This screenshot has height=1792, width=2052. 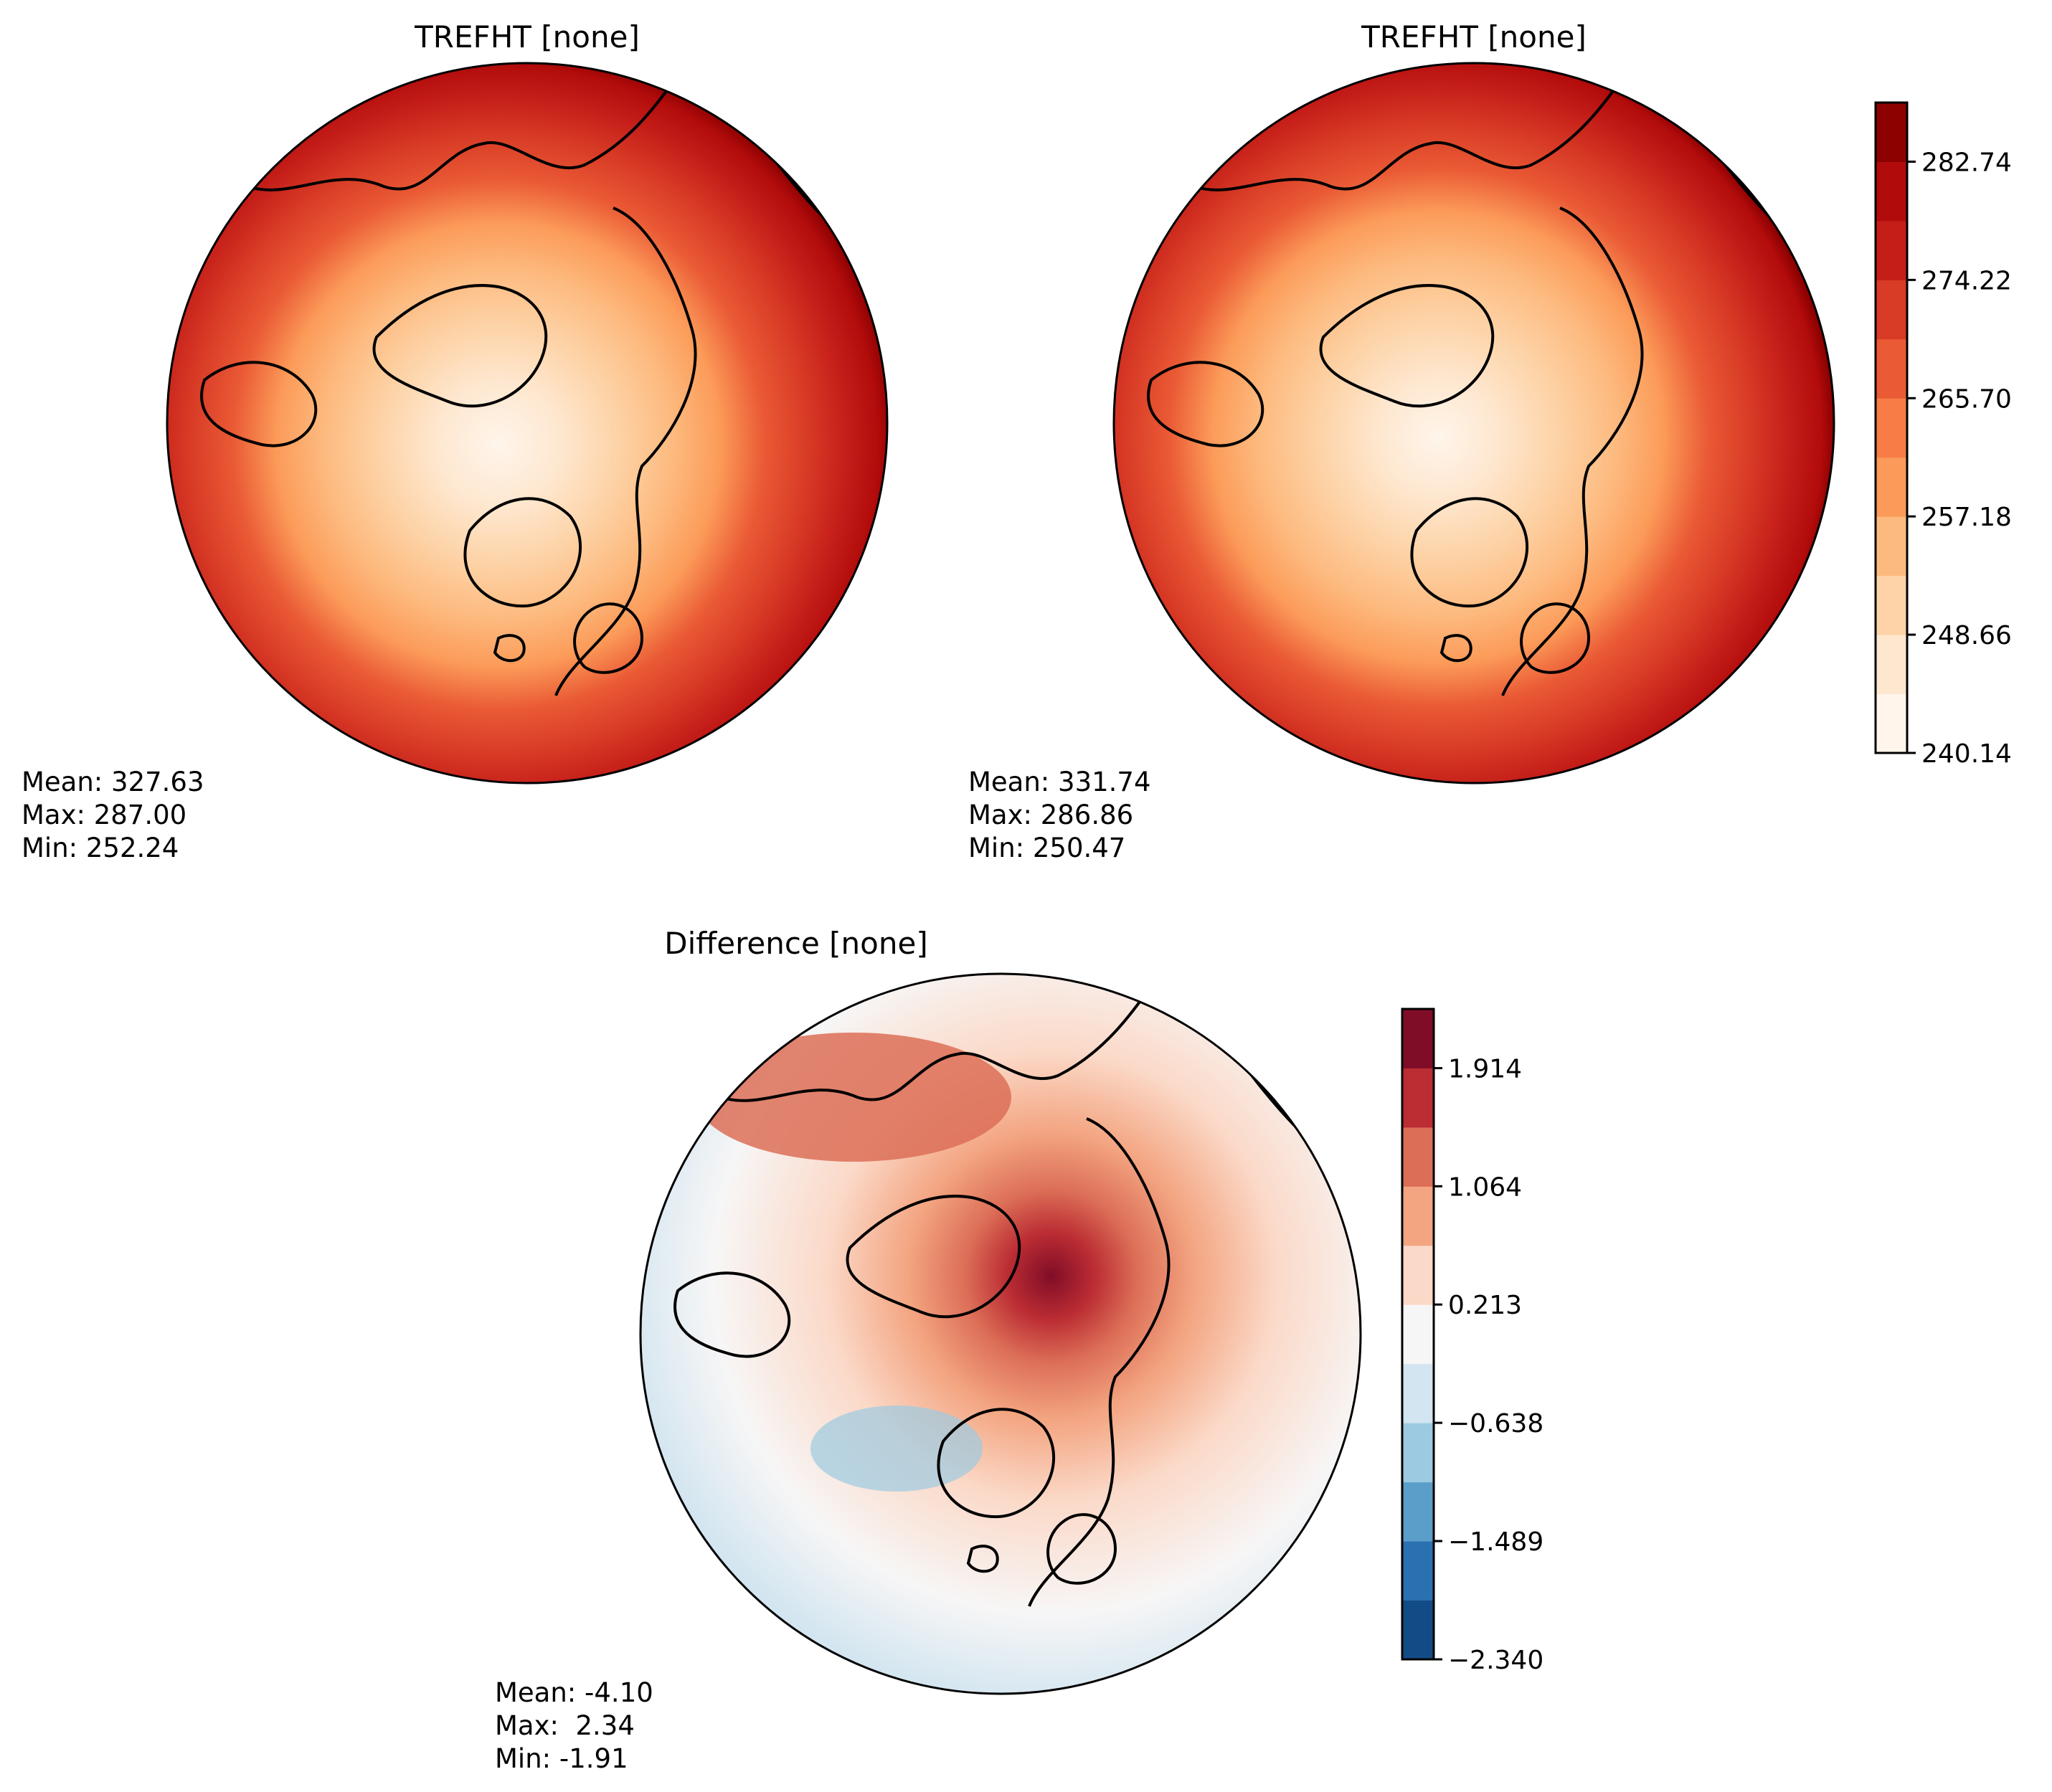 I want to click on difference-colorbar-tick-label: −1.489, so click(x=1496, y=1542).